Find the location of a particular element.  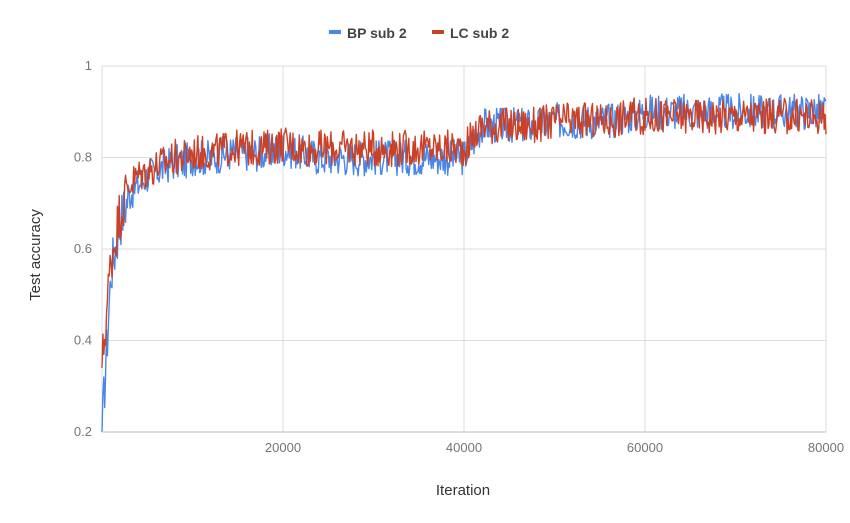

x-tick-label: 80000 is located at coordinates (826, 447).